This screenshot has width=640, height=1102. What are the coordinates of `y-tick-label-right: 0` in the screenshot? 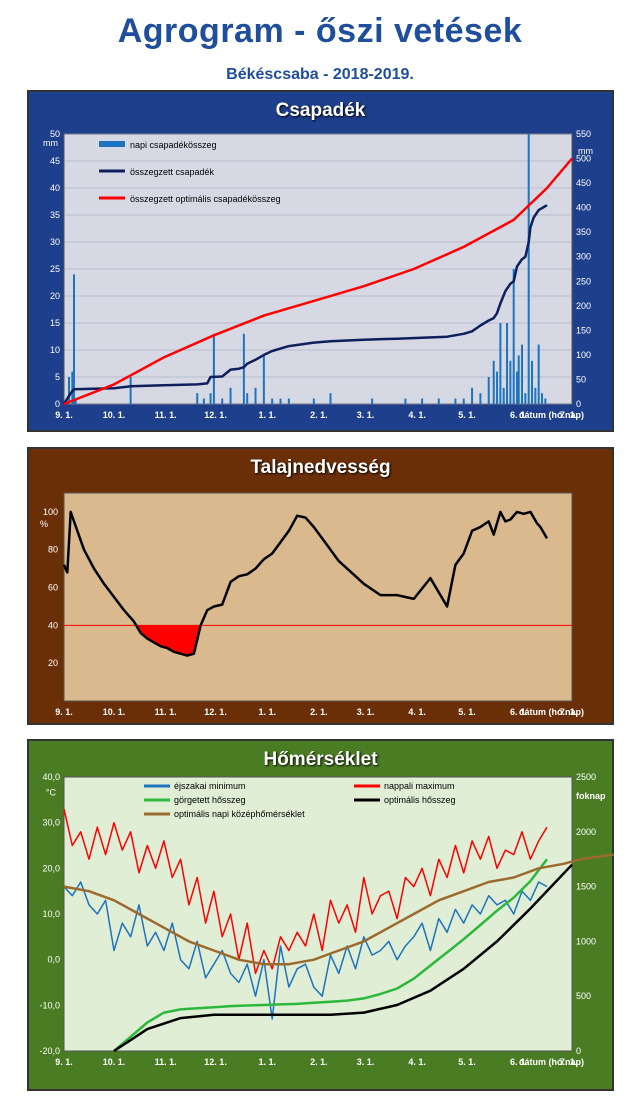 It's located at (578, 404).